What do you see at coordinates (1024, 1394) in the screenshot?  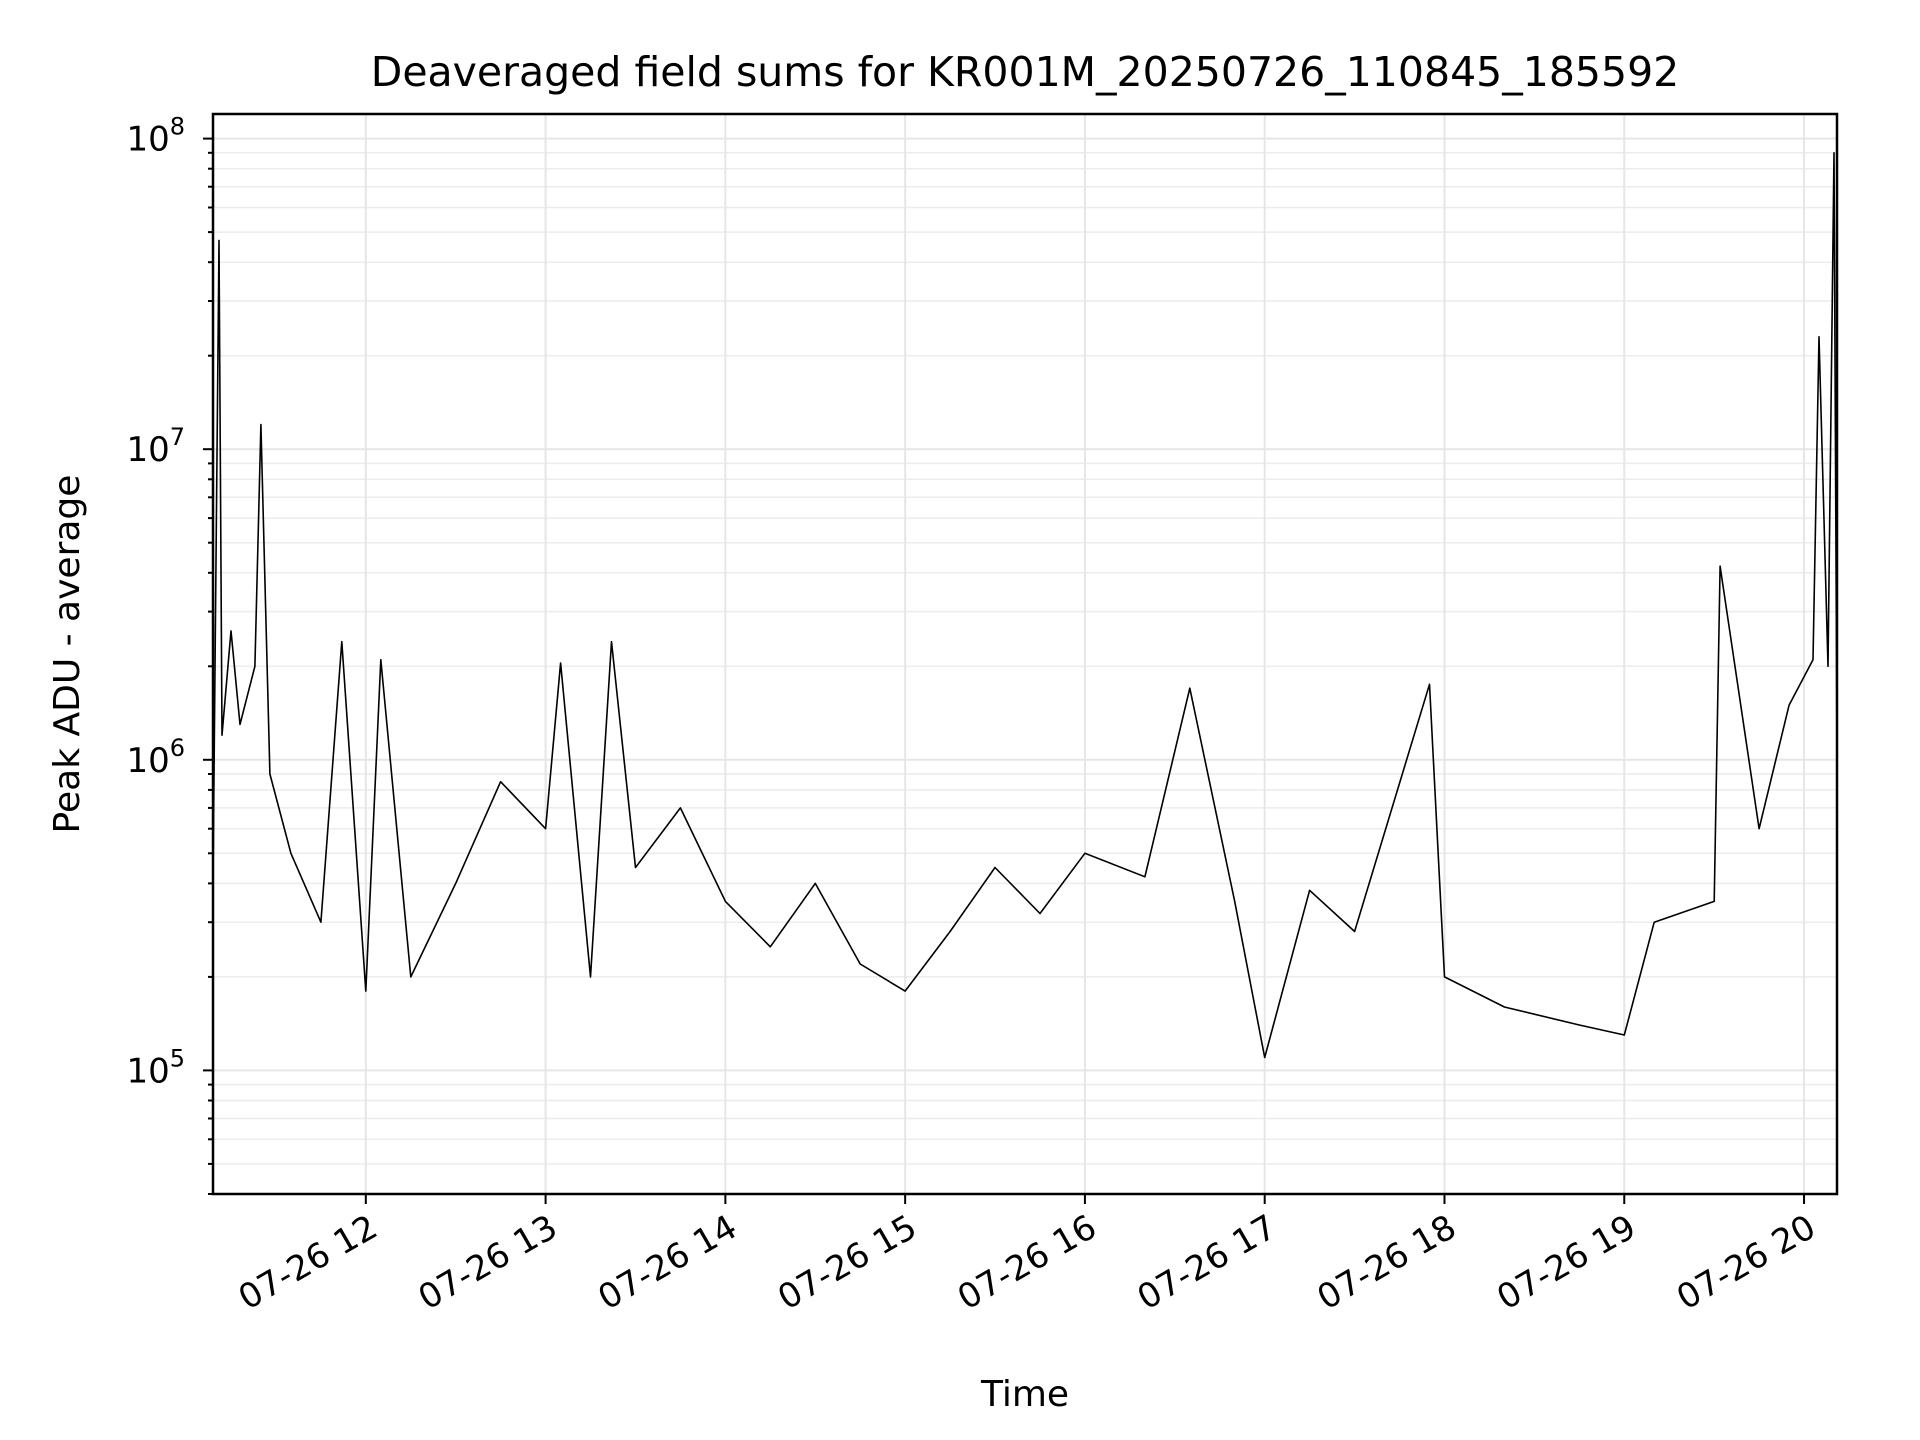 I see `x-axis-label: Time` at bounding box center [1024, 1394].